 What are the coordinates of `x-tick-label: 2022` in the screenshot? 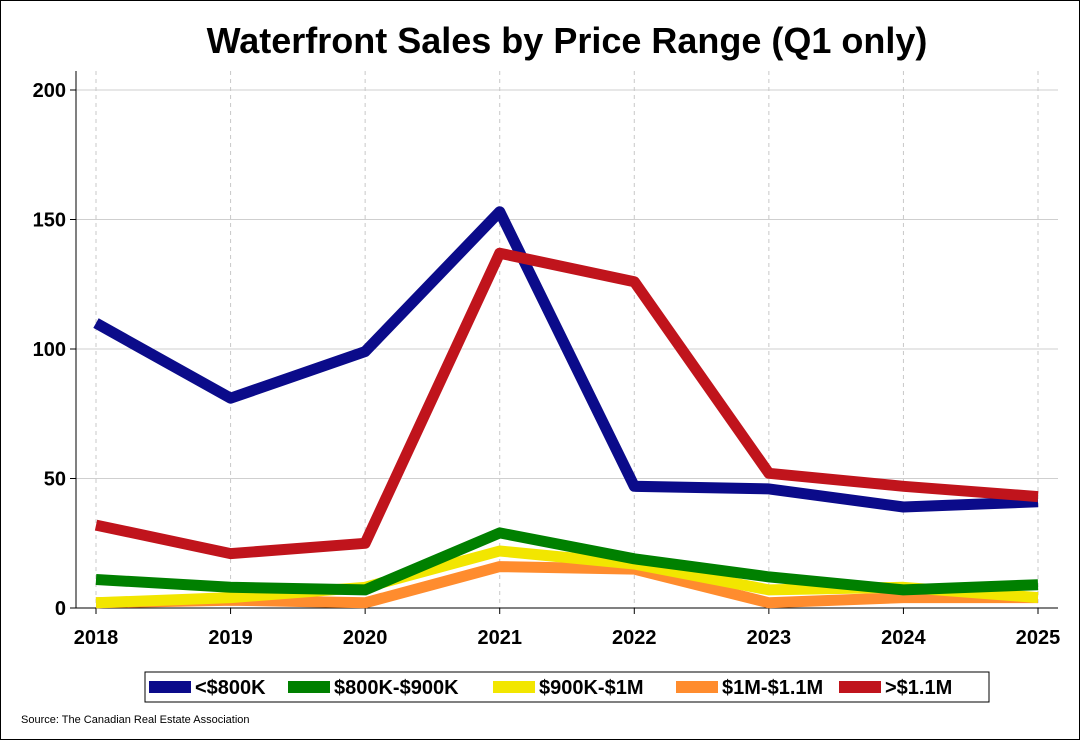 It's located at (634, 638).